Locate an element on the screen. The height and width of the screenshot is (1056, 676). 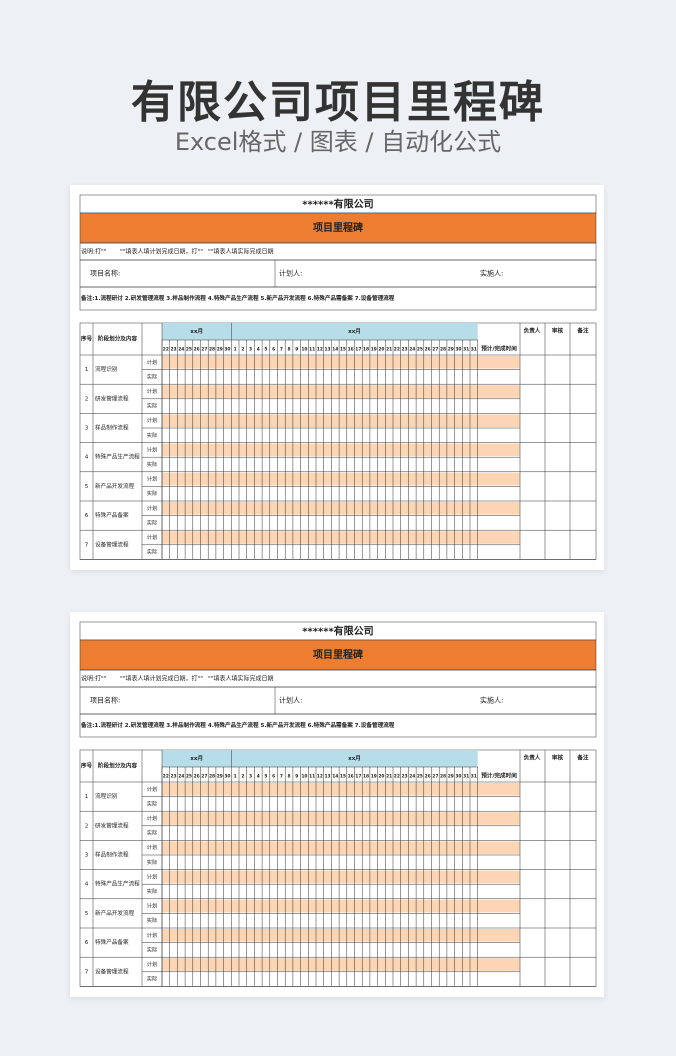
cell-text: 16 is located at coordinates (351, 777).